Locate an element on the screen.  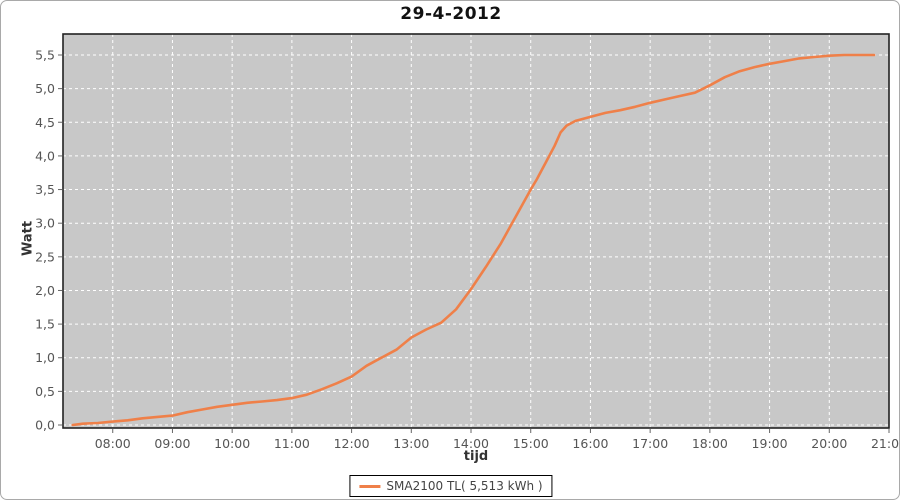
x-tick-label: 21:00 is located at coordinates (885, 443).